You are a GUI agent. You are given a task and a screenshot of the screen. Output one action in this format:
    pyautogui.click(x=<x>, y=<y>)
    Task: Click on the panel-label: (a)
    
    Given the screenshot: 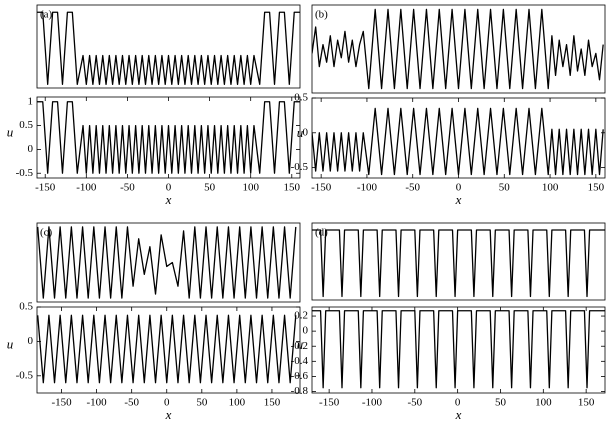 What is the action you would take?
    pyautogui.click(x=46, y=15)
    